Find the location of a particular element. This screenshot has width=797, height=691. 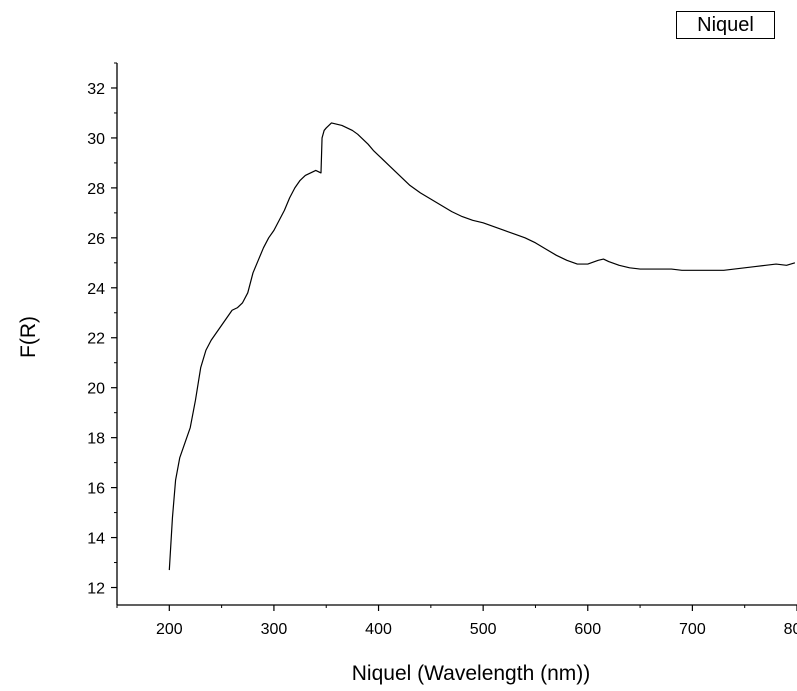

x-tick-label: 700 is located at coordinates (692, 629).